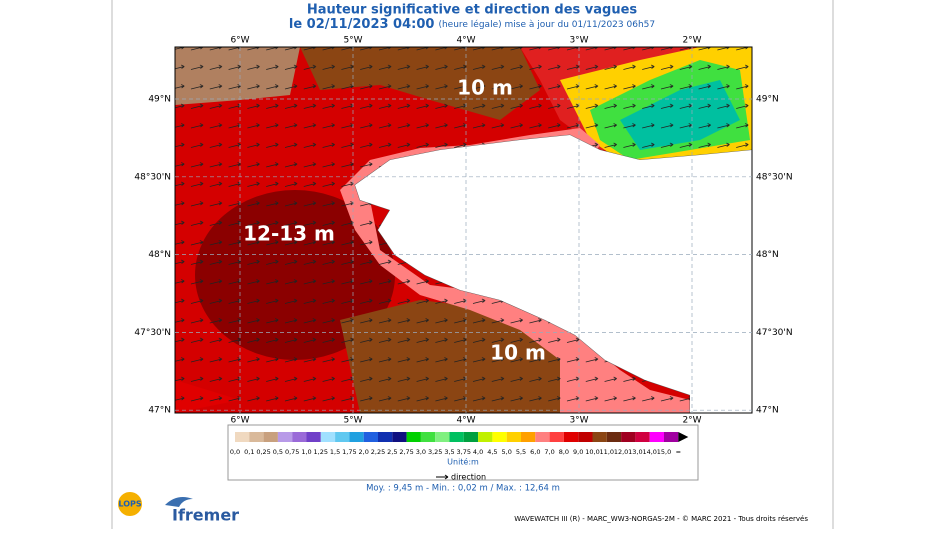 This screenshot has width=945, height=533. Describe the element at coordinates (478, 452) in the screenshot. I see `legend-label: 4,0` at that location.